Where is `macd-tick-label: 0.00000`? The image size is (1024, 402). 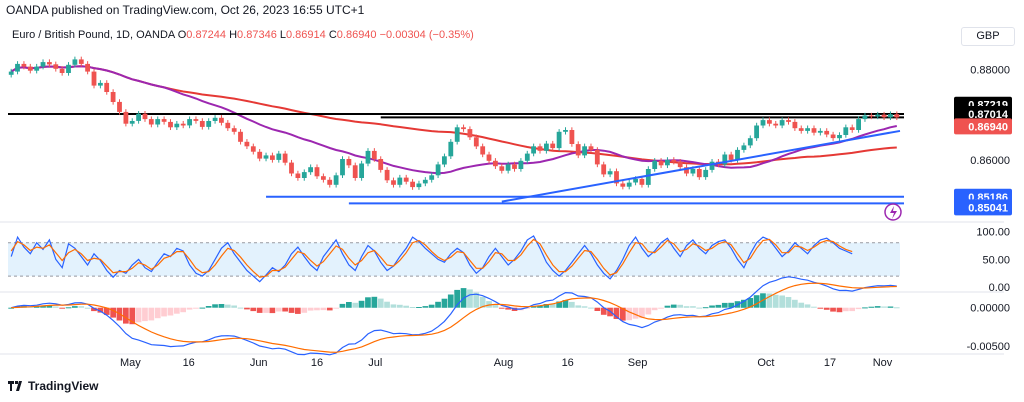 macd-tick-label: 0.00000 is located at coordinates (990, 309).